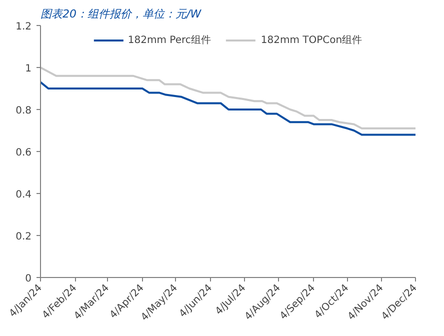  Describe the element at coordinates (24, 111) in the screenshot. I see `y-tick-label: 0.8` at that location.